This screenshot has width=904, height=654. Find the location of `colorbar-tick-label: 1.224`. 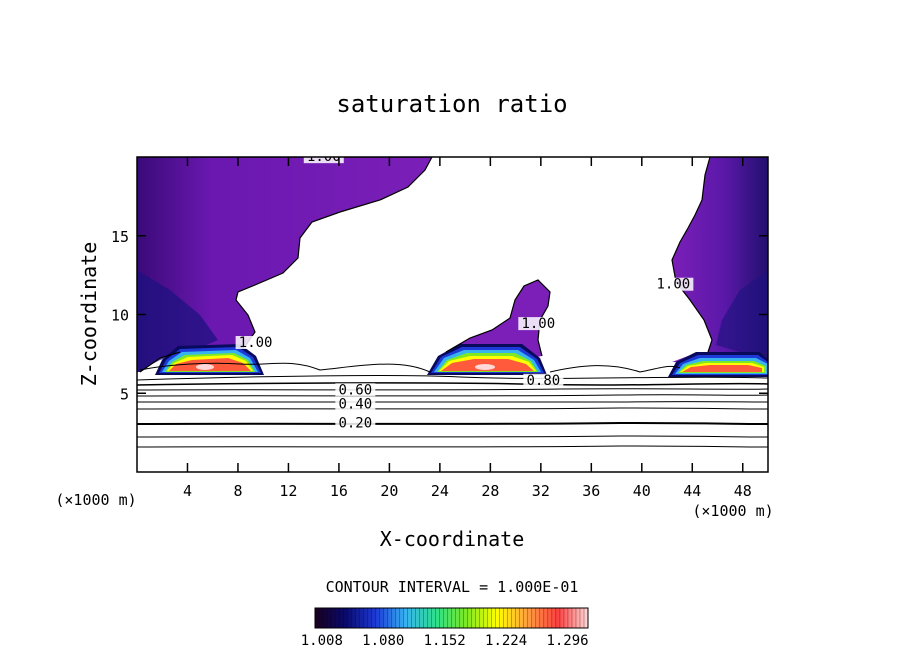

colorbar-tick-label: 1.224 is located at coordinates (506, 641).